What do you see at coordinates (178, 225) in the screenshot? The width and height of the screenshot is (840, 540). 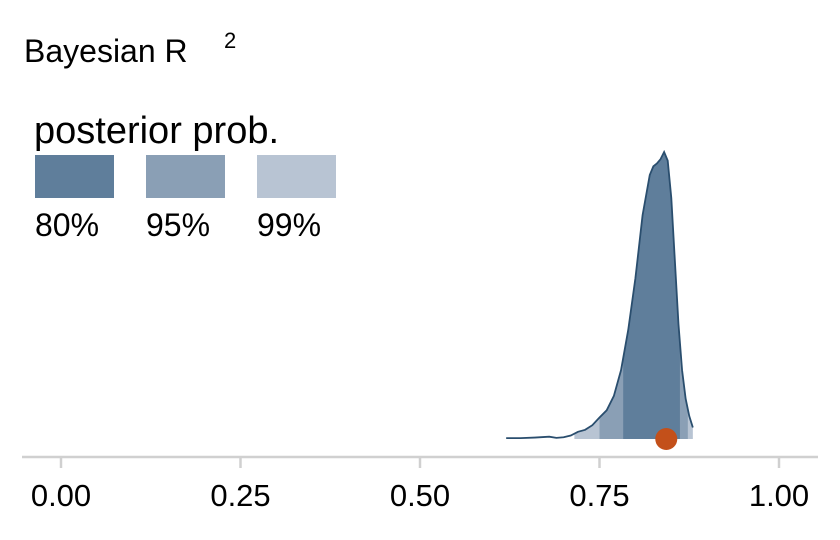 I see `legend-label-95pct: 95%` at bounding box center [178, 225].